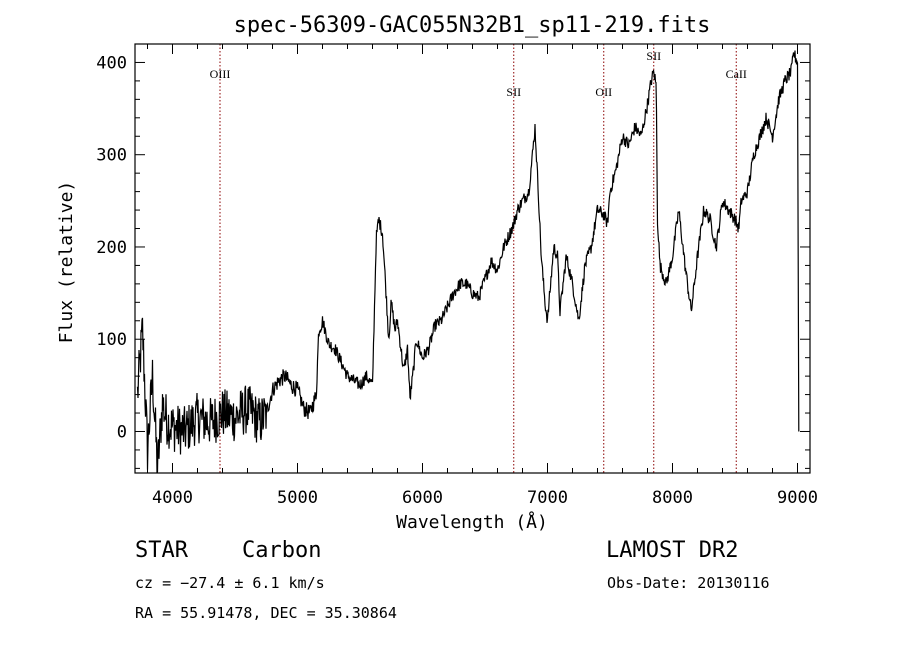 This screenshot has height=649, width=900. What do you see at coordinates (603, 92) in the screenshot?
I see `spectral-line-label: OII` at bounding box center [603, 92].